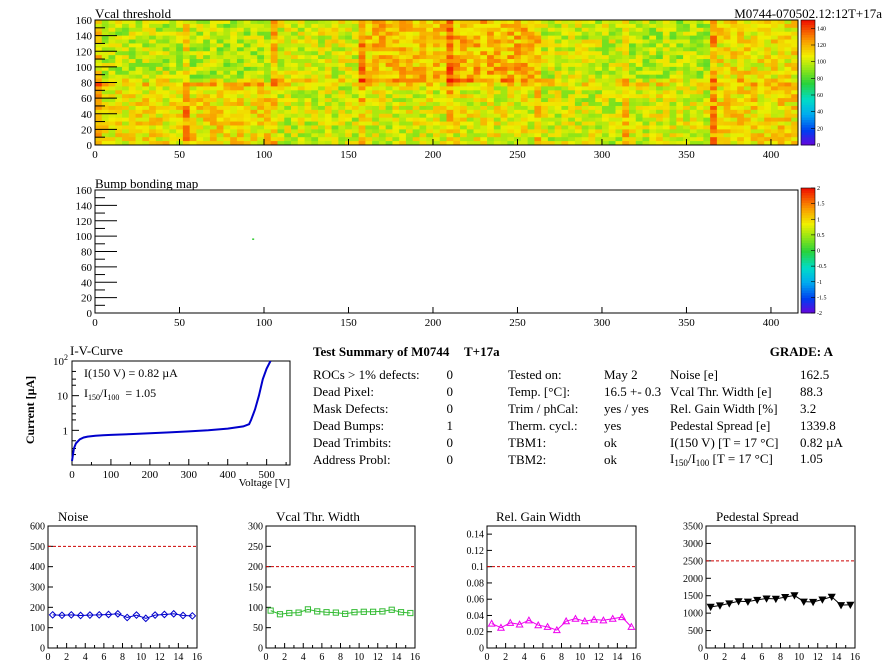 The image size is (896, 672). I want to click on colorbar-label: 20, so click(820, 129).